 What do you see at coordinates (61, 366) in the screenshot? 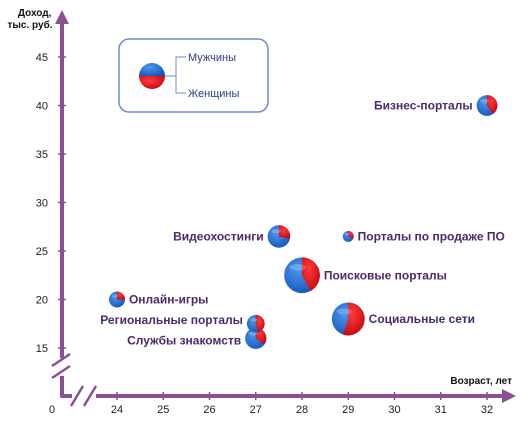
I see `y-axis-break` at bounding box center [61, 366].